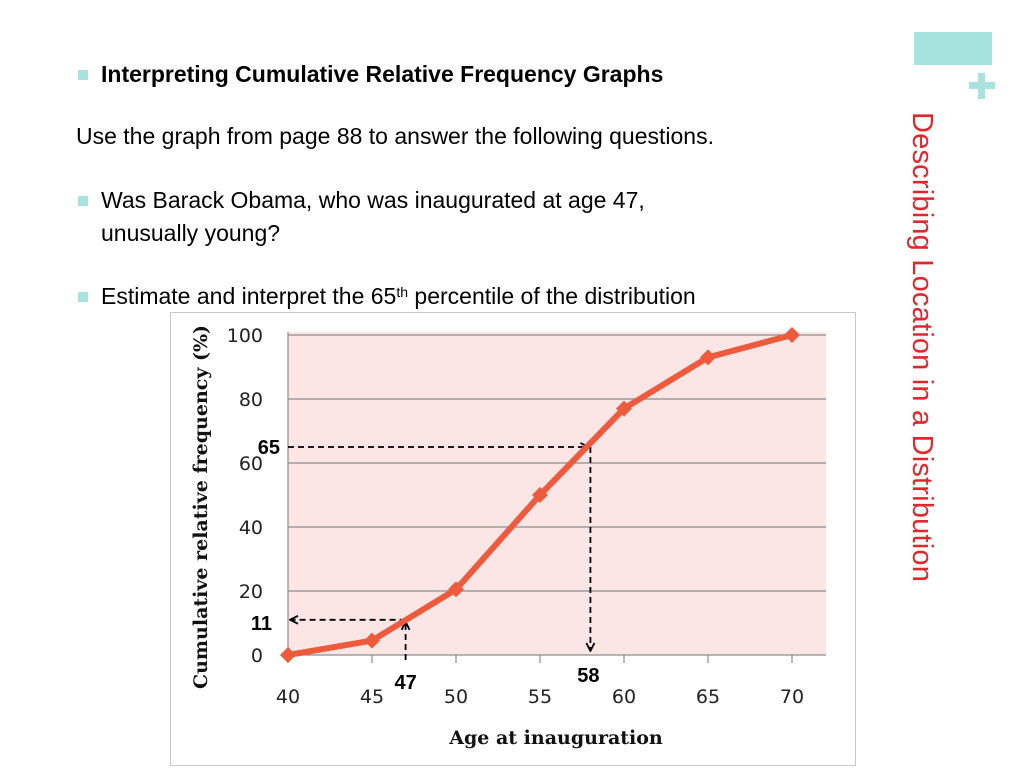 The width and height of the screenshot is (1024, 768). What do you see at coordinates (953, 48) in the screenshot?
I see `accent-bar` at bounding box center [953, 48].